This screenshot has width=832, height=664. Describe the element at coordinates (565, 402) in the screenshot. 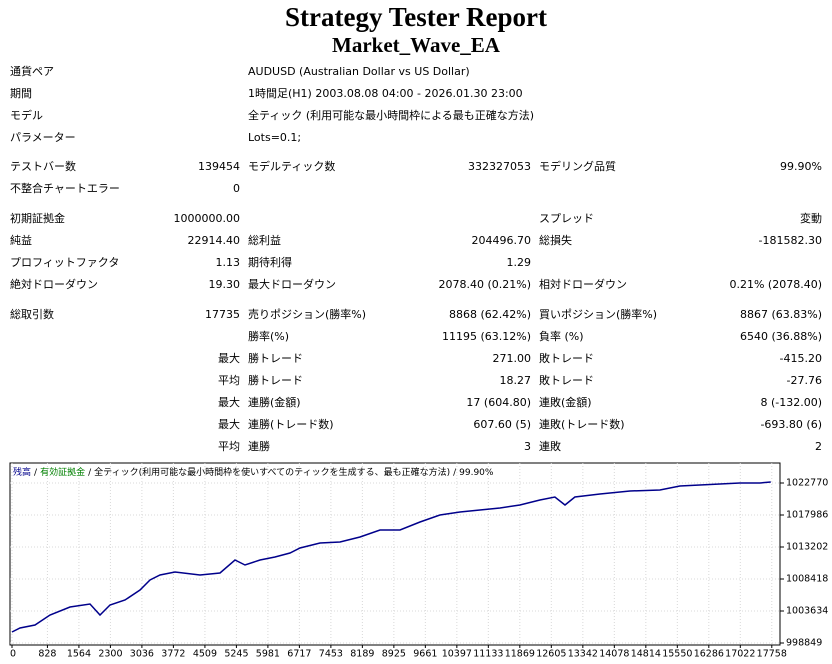

I see `stat-label: 連敗(金額)` at that location.